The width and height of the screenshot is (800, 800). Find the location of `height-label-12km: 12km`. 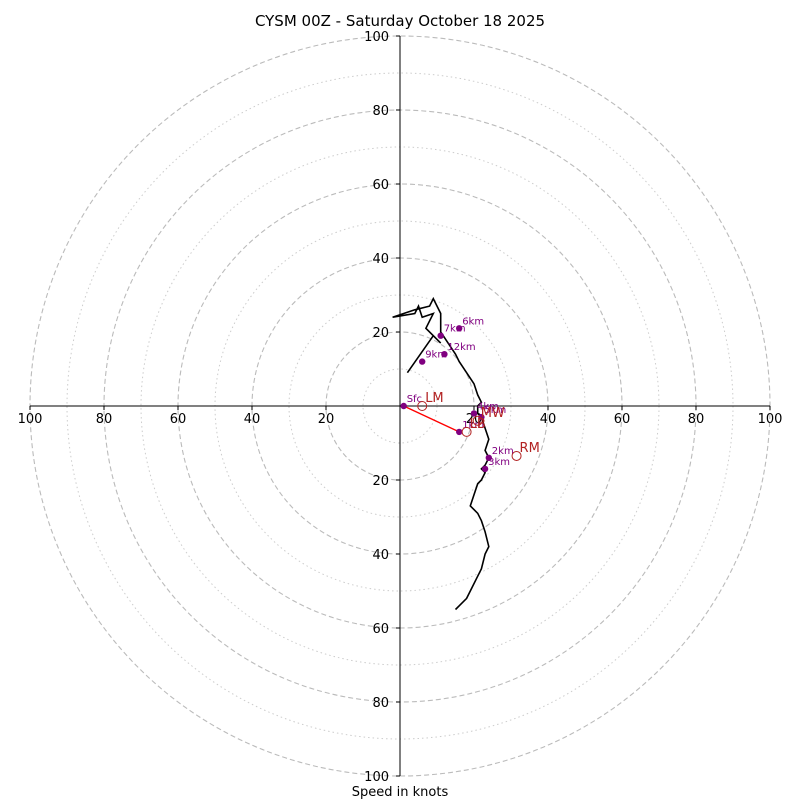

height-label-12km: 12km is located at coordinates (461, 347).